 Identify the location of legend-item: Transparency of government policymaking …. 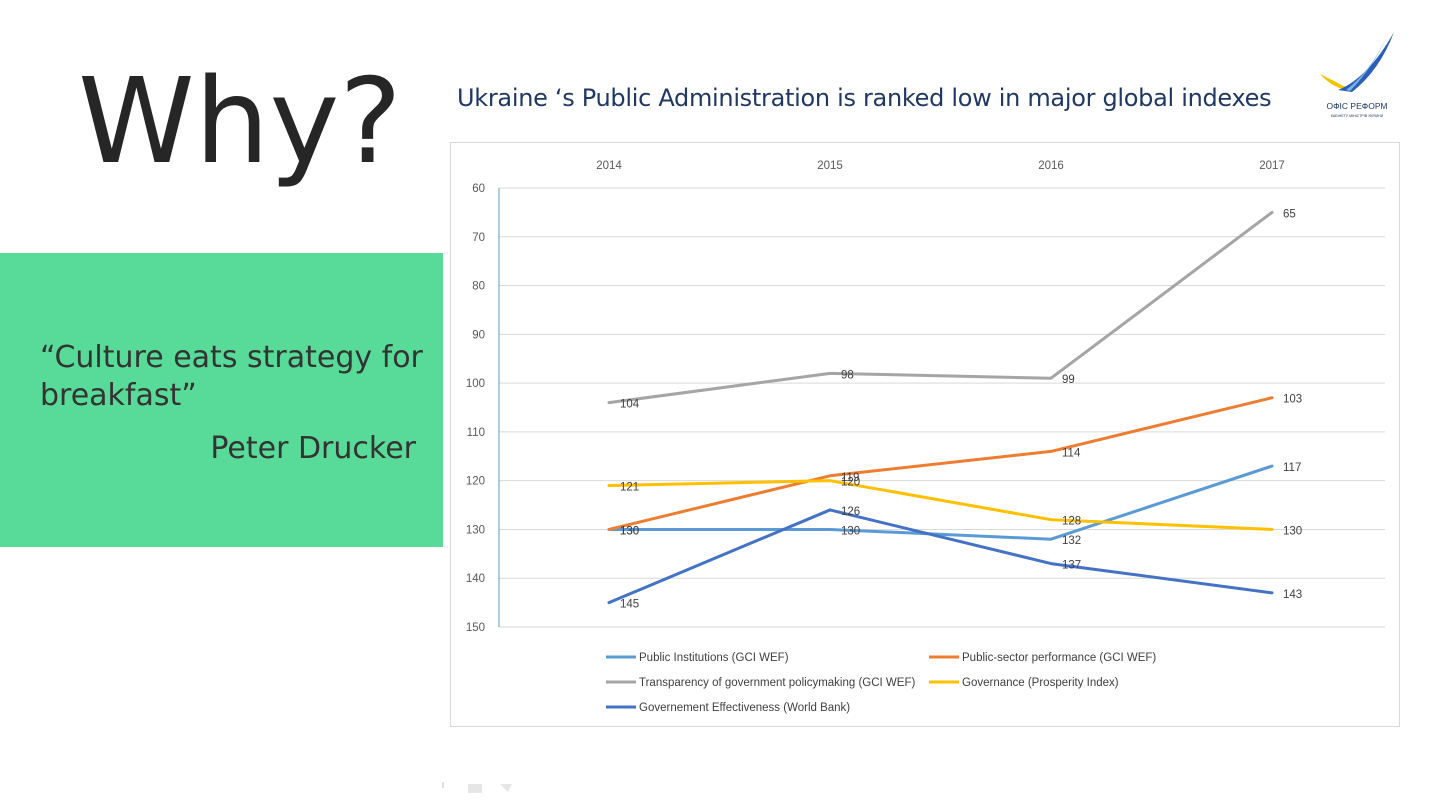
(760, 683).